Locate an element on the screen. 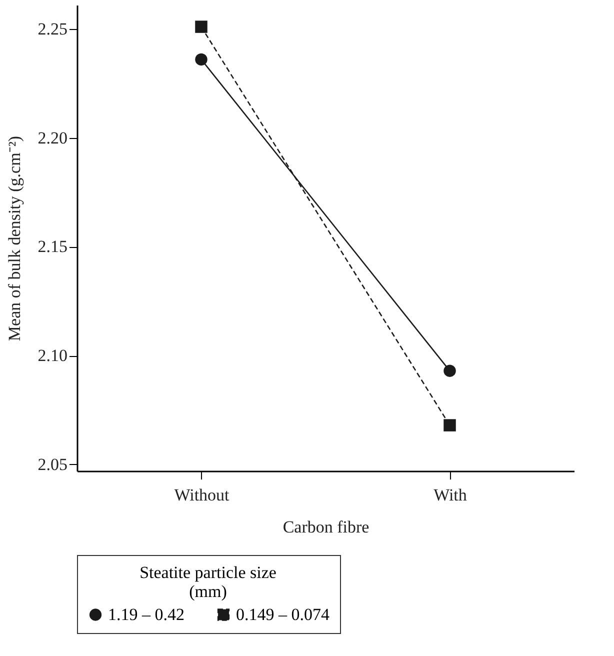  y-tick-label: 2.15 is located at coordinates (53, 246).